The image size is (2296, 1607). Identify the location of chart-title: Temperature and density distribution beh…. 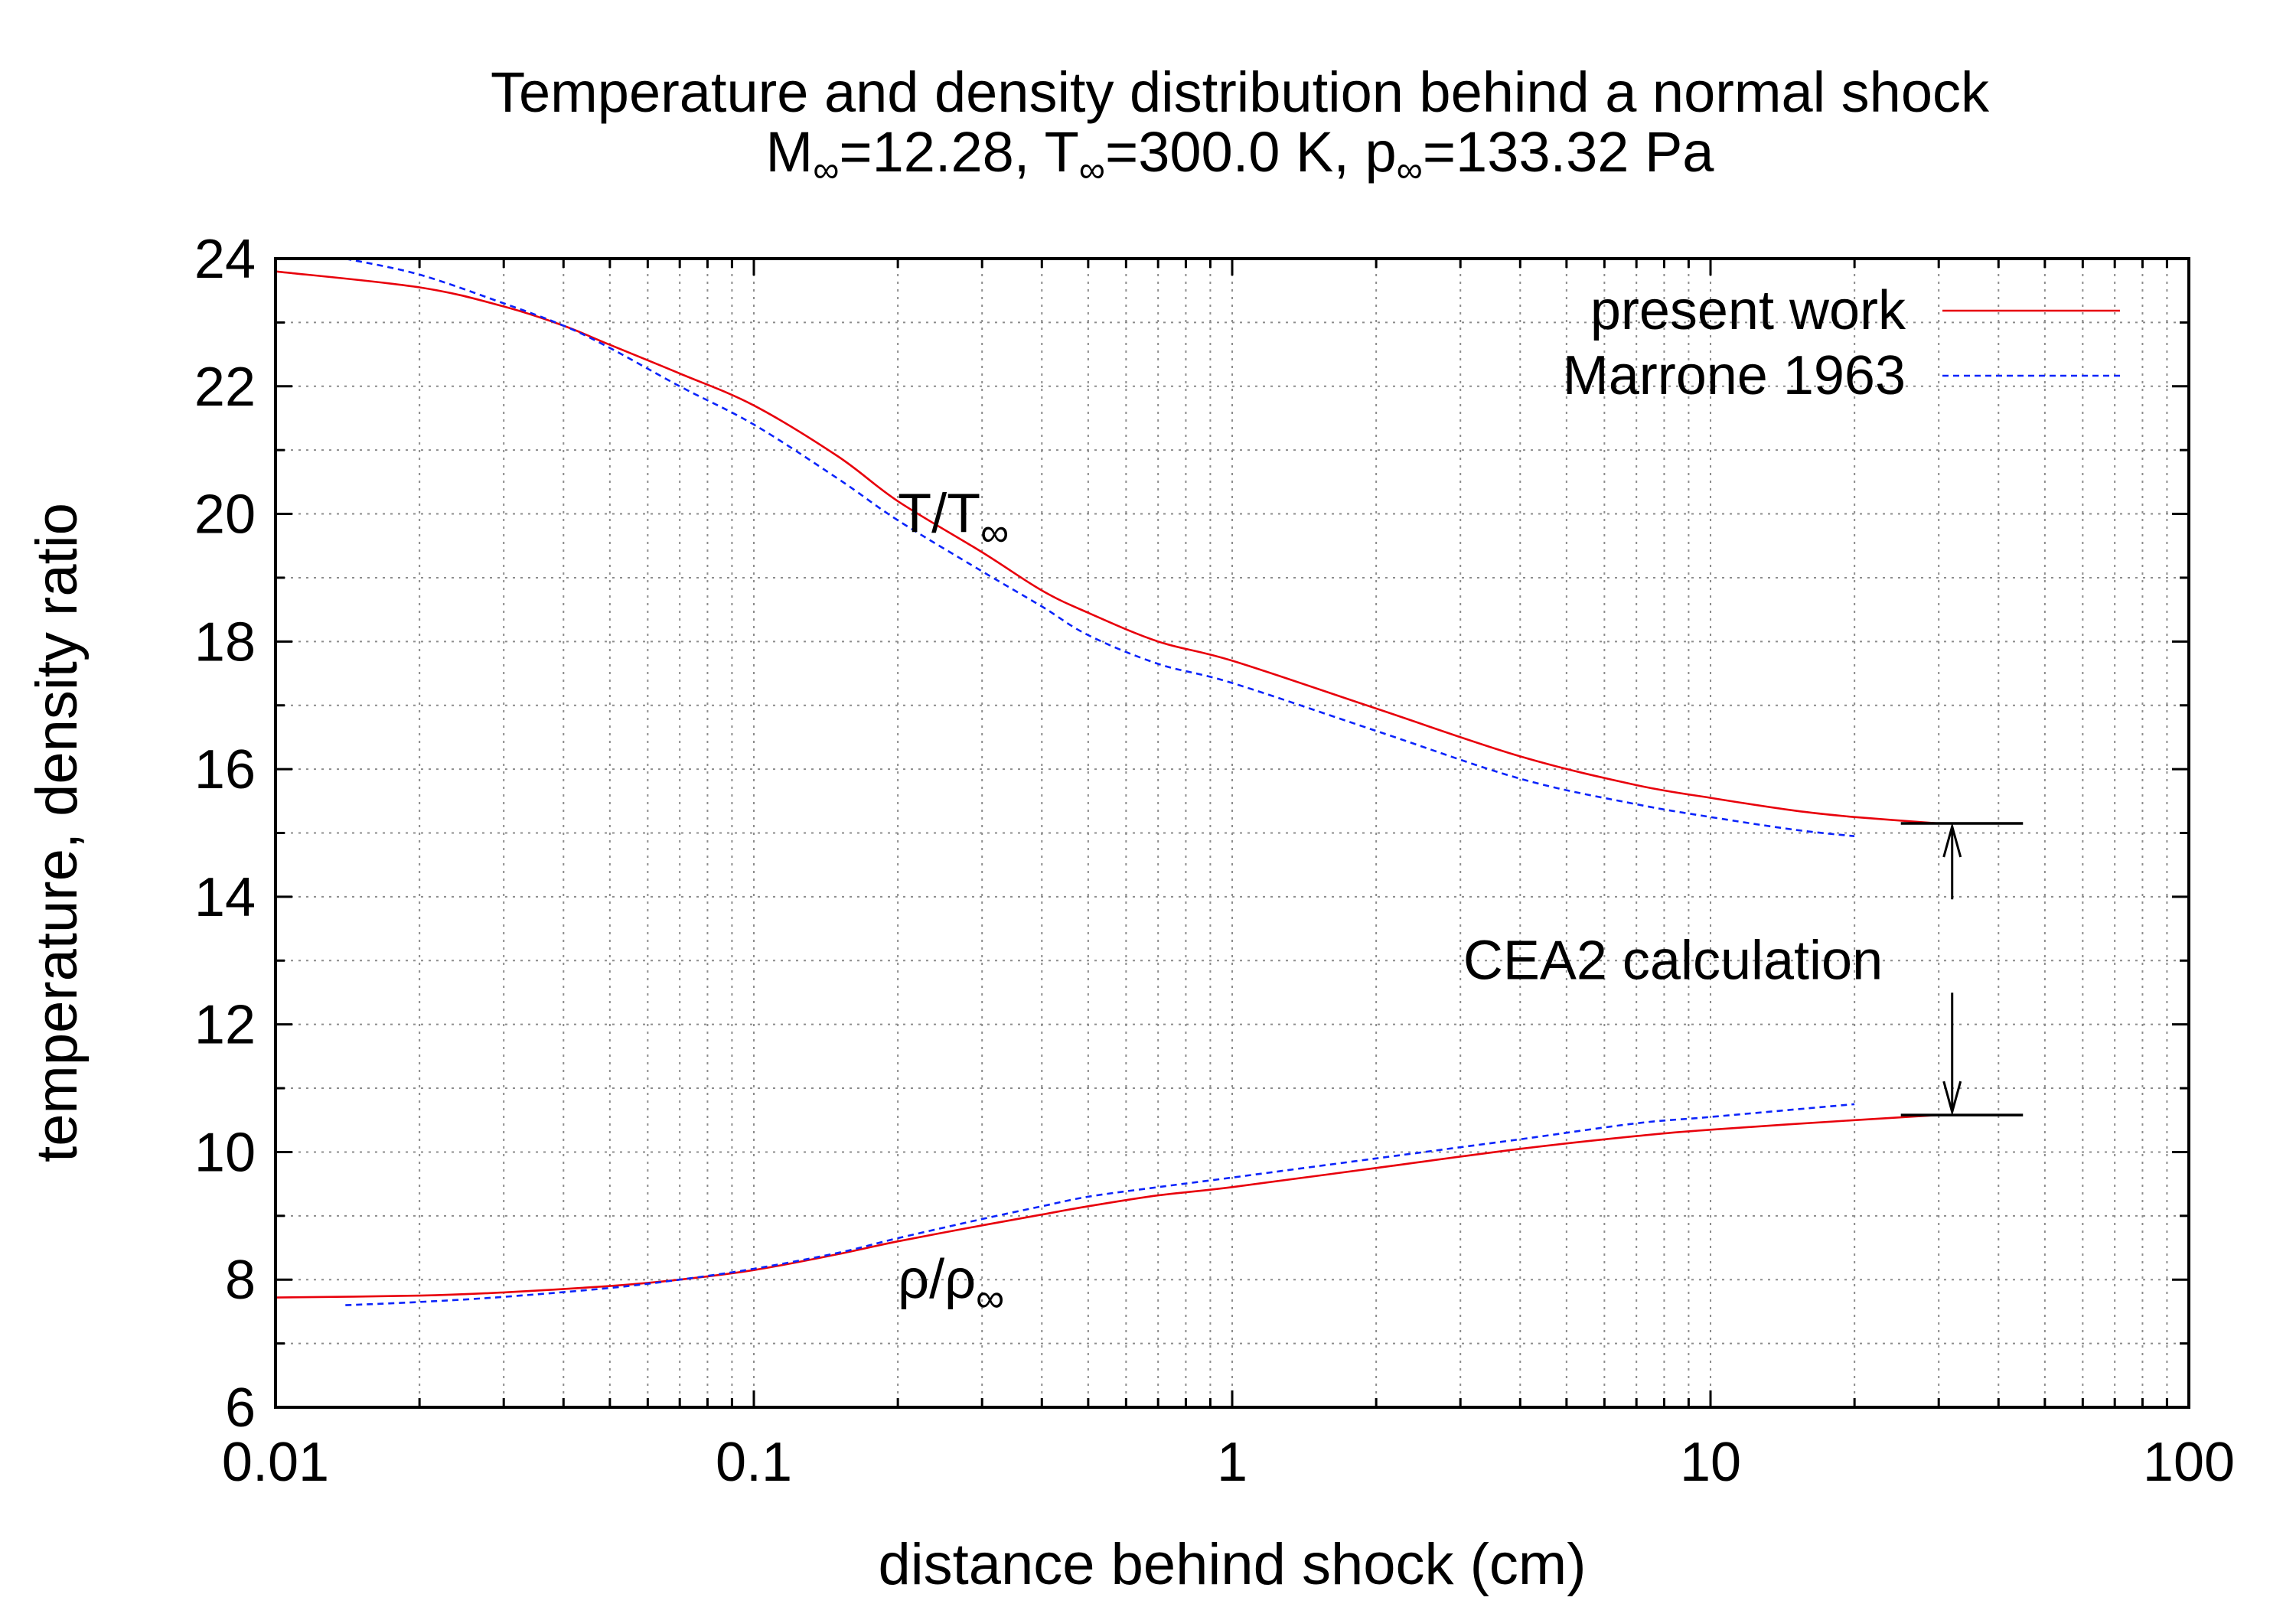
(1240, 92).